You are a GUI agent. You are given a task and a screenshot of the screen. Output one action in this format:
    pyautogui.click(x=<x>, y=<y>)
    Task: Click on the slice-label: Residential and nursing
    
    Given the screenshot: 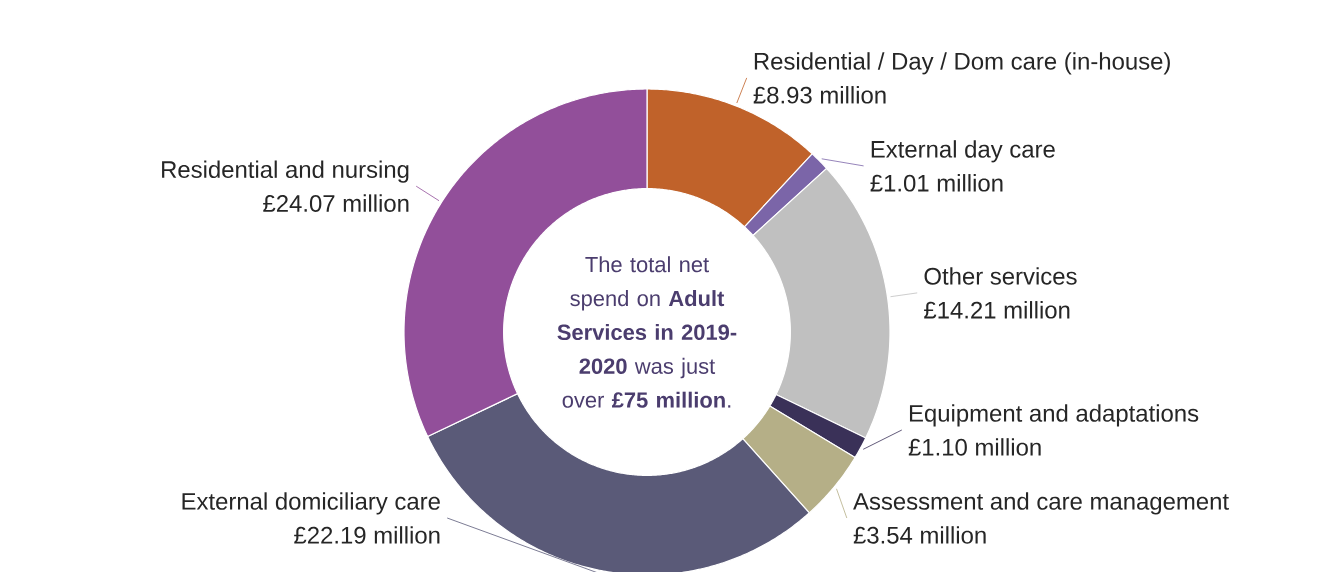 What is the action you would take?
    pyautogui.click(x=285, y=171)
    